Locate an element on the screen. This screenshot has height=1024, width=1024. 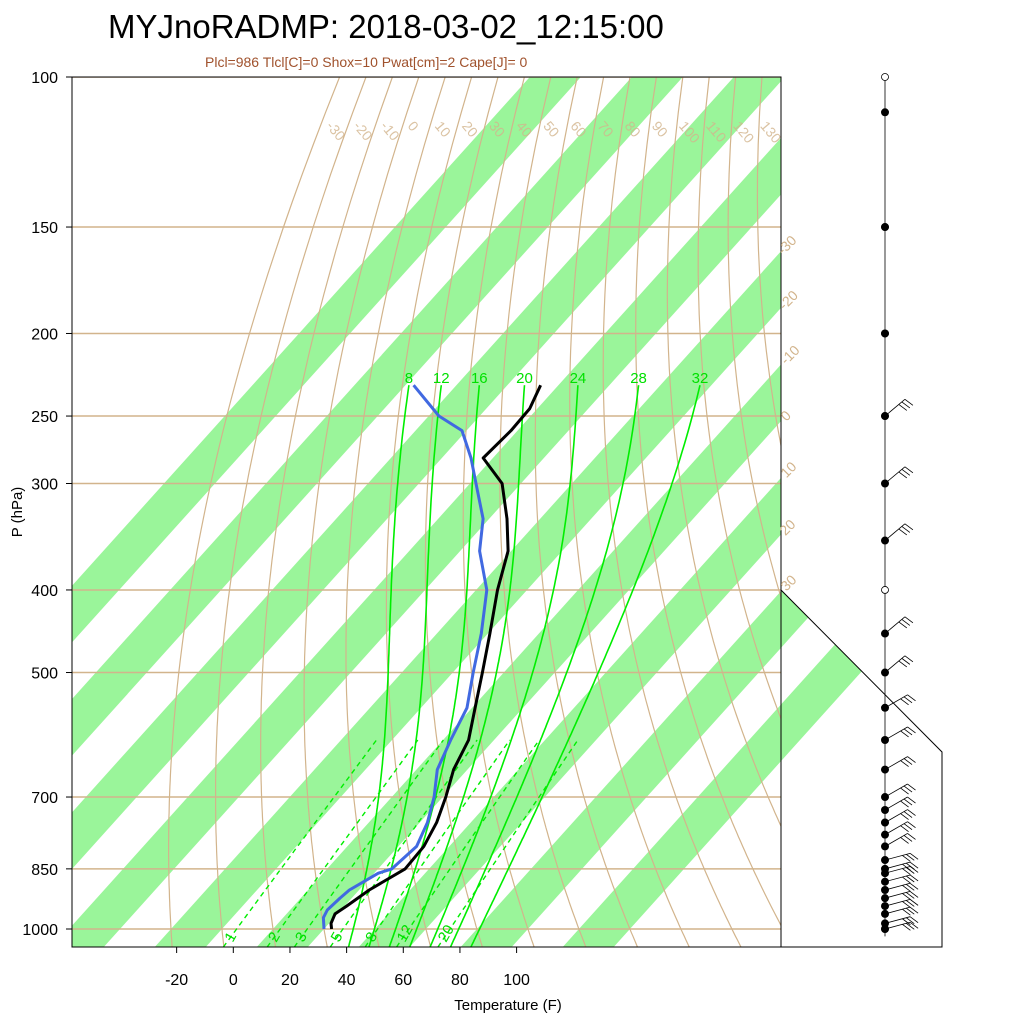
mixing-ratio-label: 1 is located at coordinates (230, 937).